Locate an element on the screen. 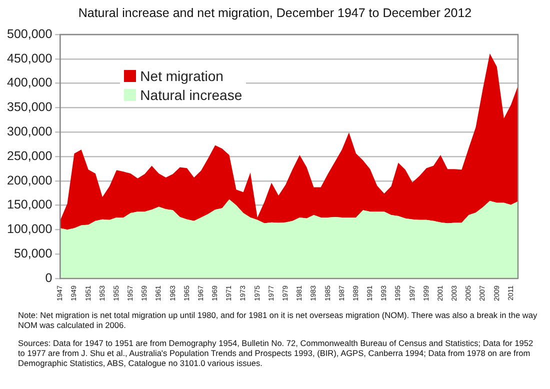  y-tick-label: 400,000 is located at coordinates (29, 83).